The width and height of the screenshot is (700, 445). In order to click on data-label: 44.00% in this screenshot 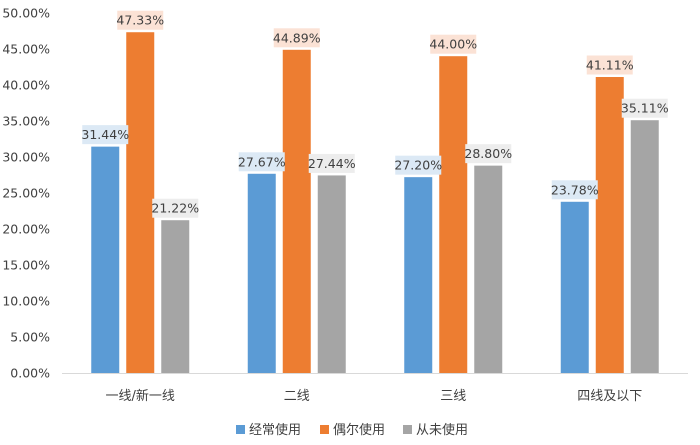, I will do `click(453, 44)`.